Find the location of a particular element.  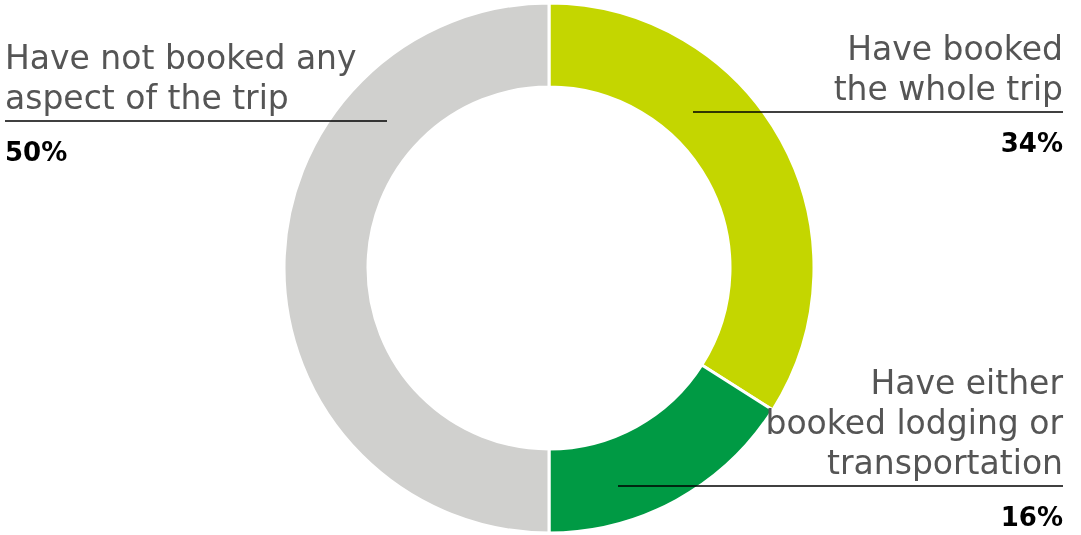

slice-label: Have booked the whole trip is located at coordinates (948, 68).